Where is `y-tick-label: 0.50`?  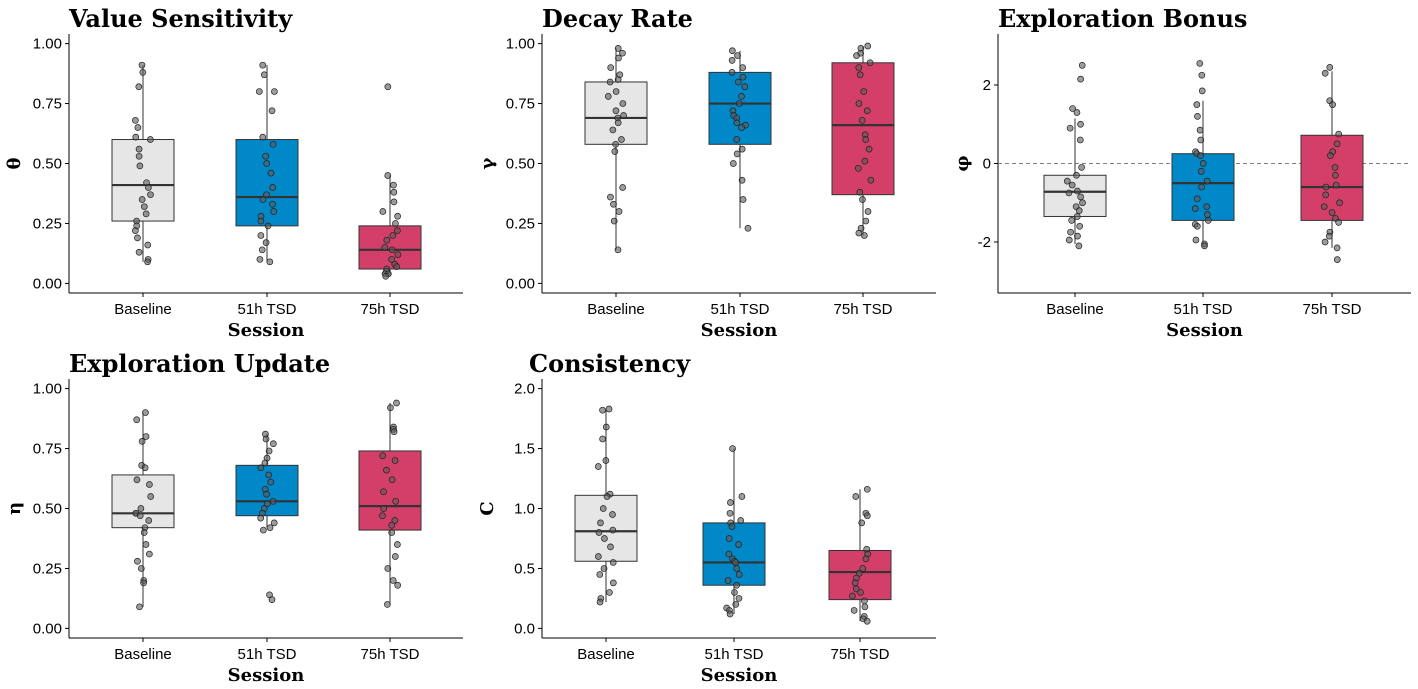
y-tick-label: 0.50 is located at coordinates (520, 164).